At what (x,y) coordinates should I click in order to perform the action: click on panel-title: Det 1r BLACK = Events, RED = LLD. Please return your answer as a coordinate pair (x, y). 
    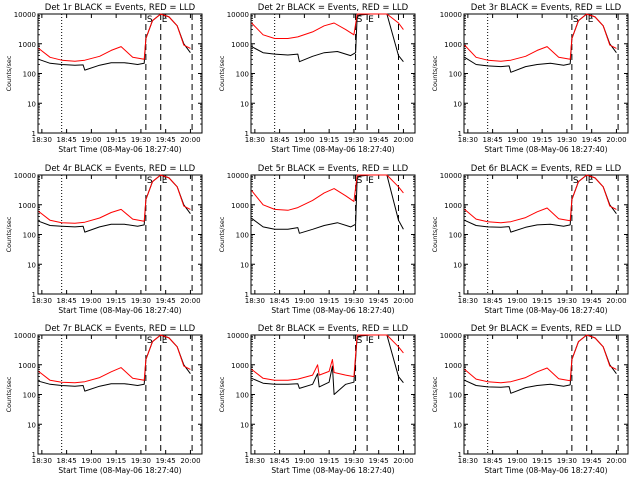
    Looking at the image, I should click on (120, 8).